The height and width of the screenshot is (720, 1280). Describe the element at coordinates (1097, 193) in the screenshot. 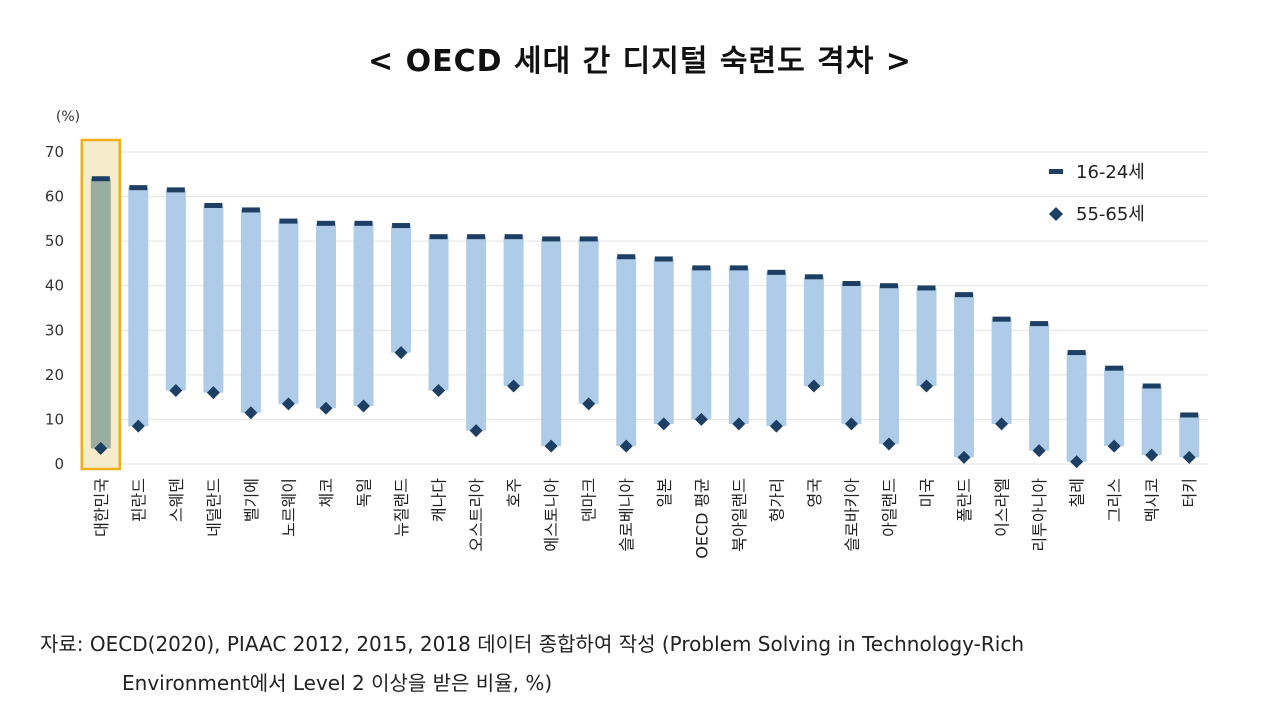

I see `legend: 16-24세 55-65세` at that location.